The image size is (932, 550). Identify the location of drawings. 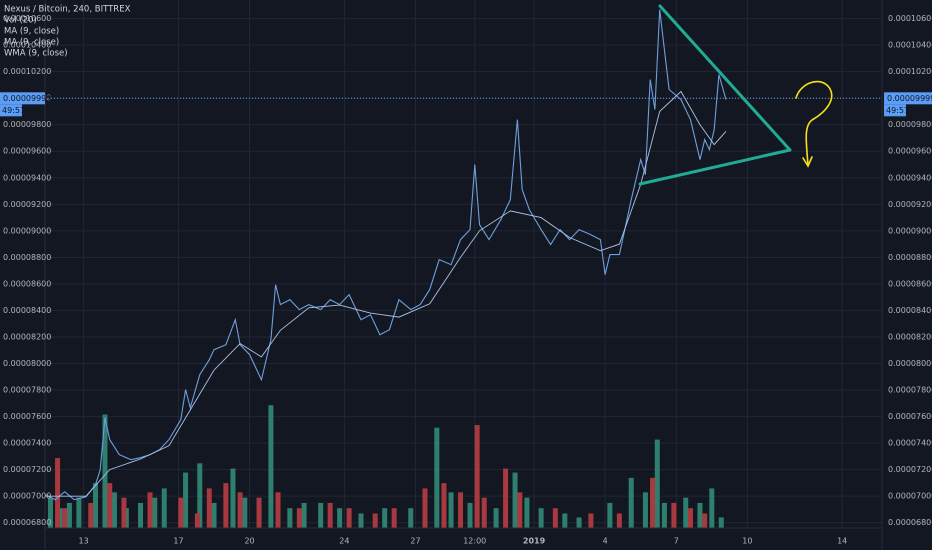
(735, 95).